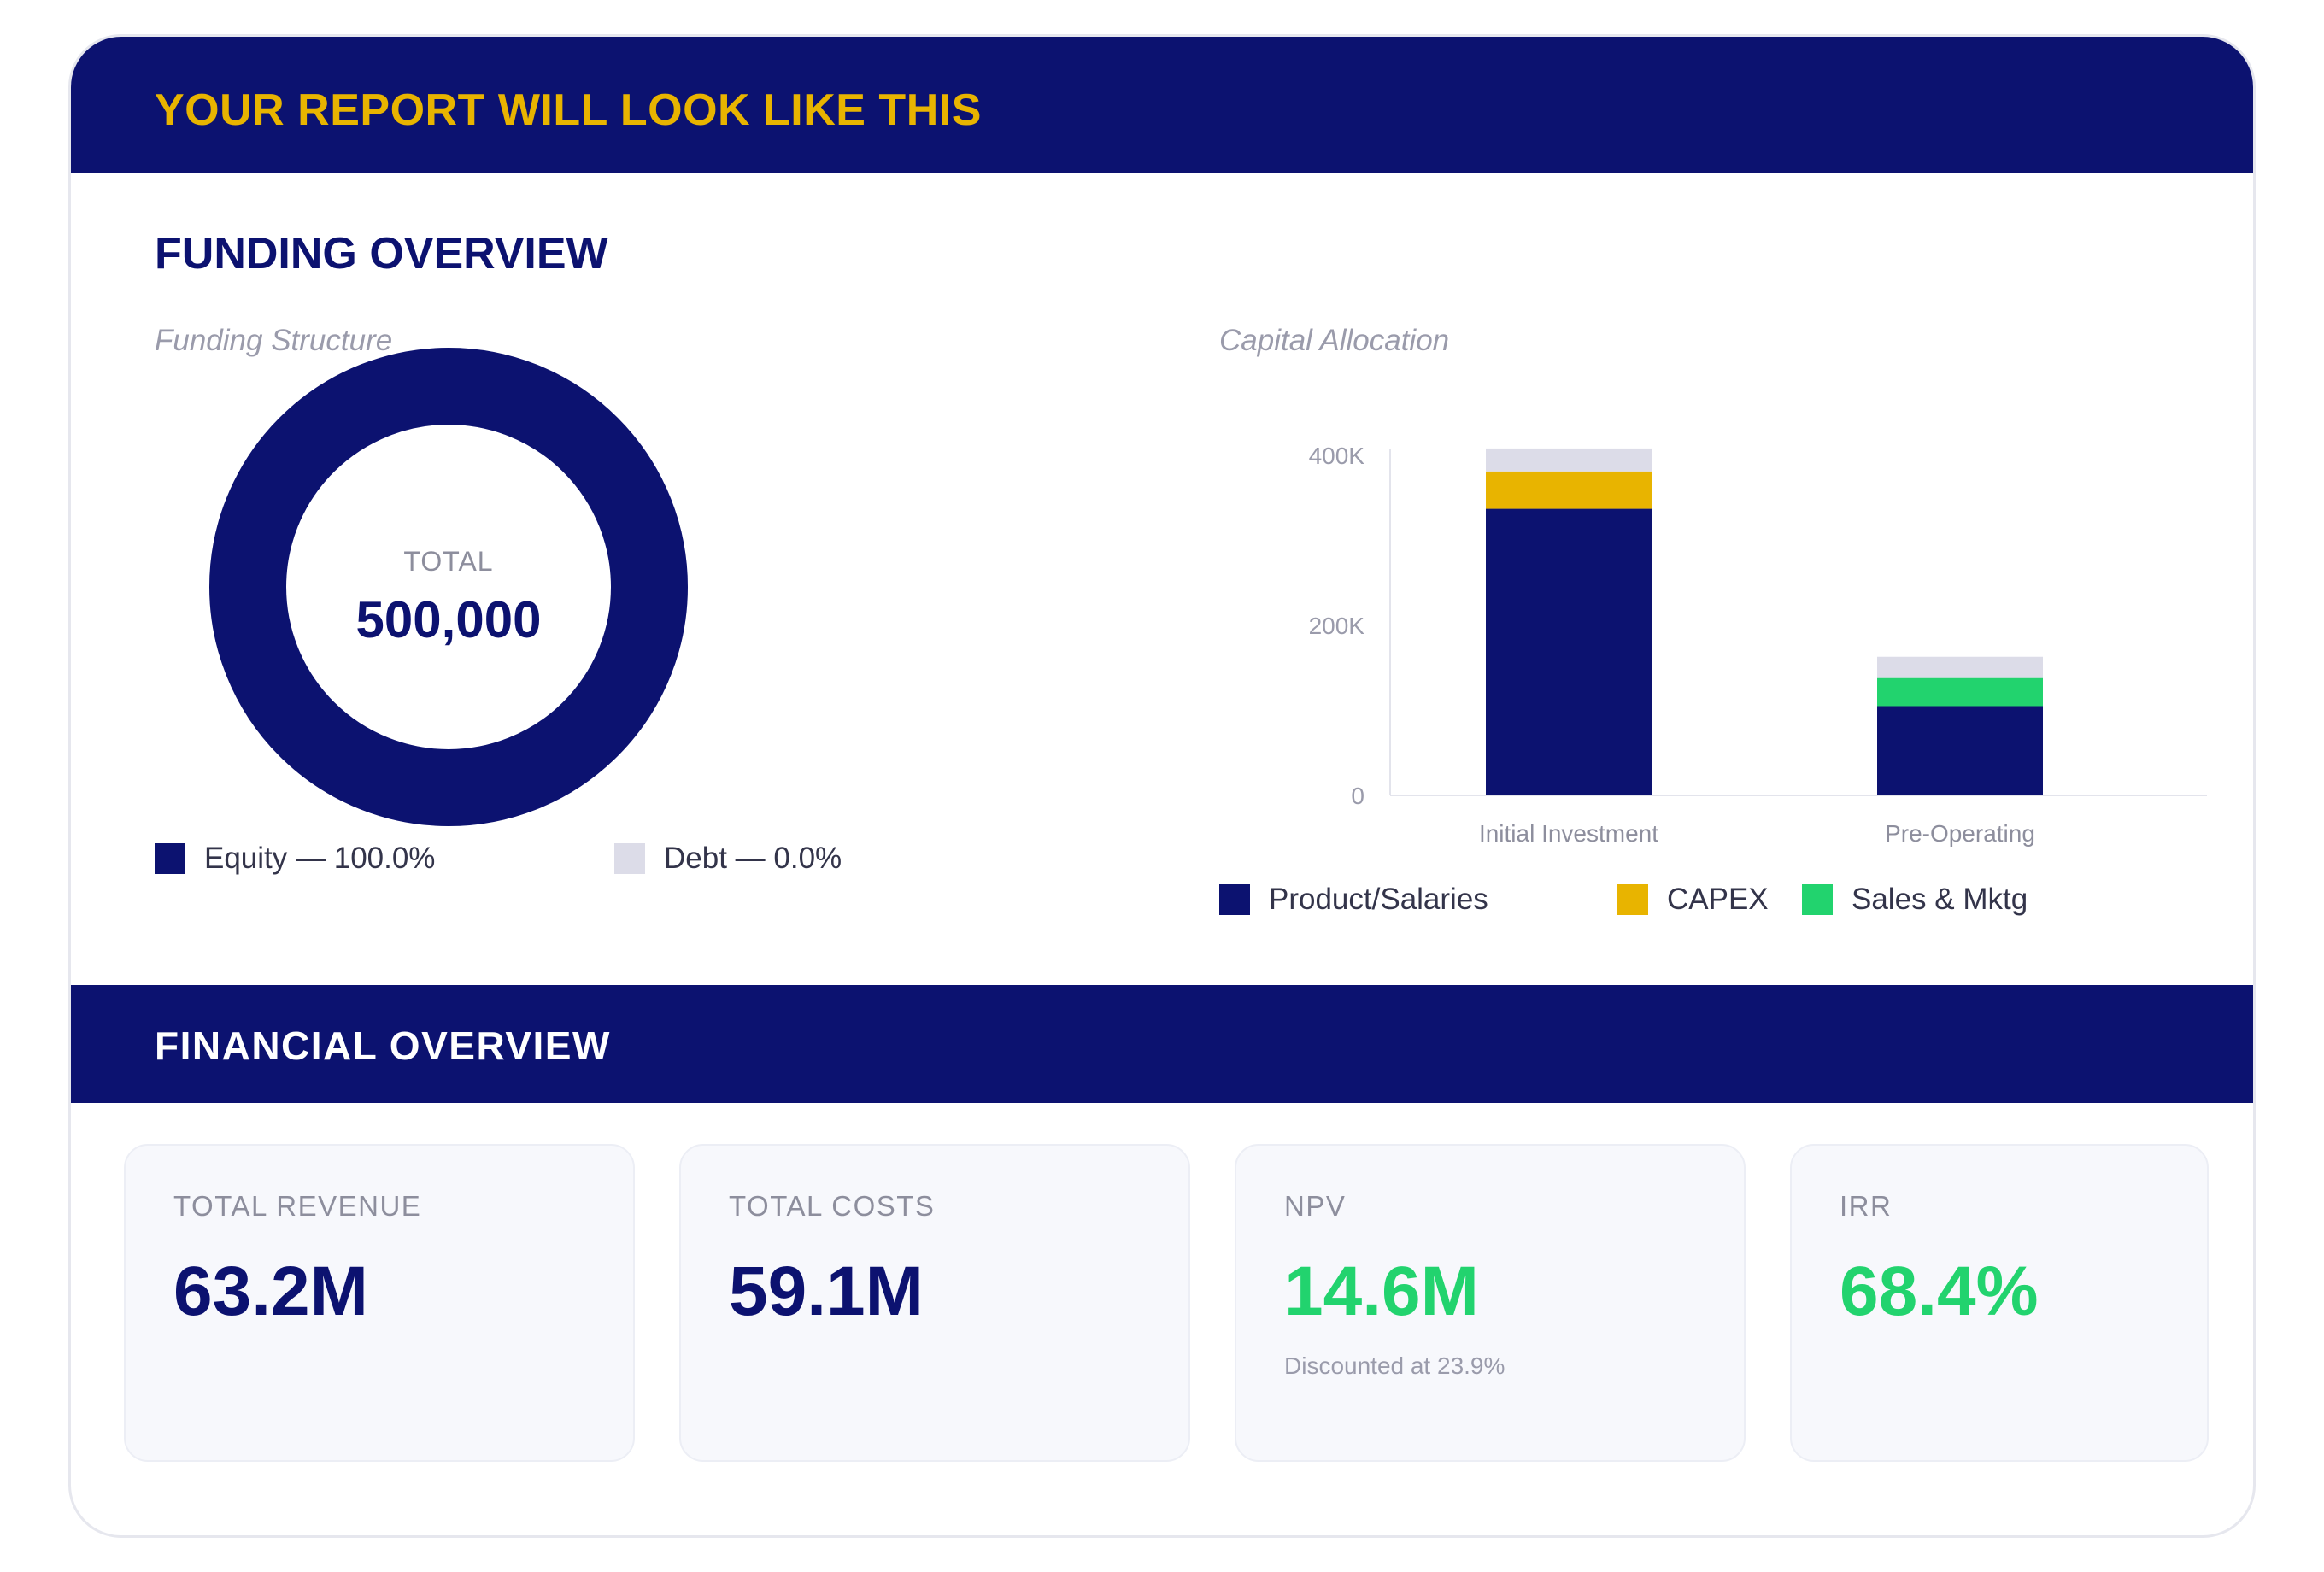 Image resolution: width=2324 pixels, height=1572 pixels. Describe the element at coordinates (826, 1291) in the screenshot. I see `kpi-value: 59.1M` at that location.